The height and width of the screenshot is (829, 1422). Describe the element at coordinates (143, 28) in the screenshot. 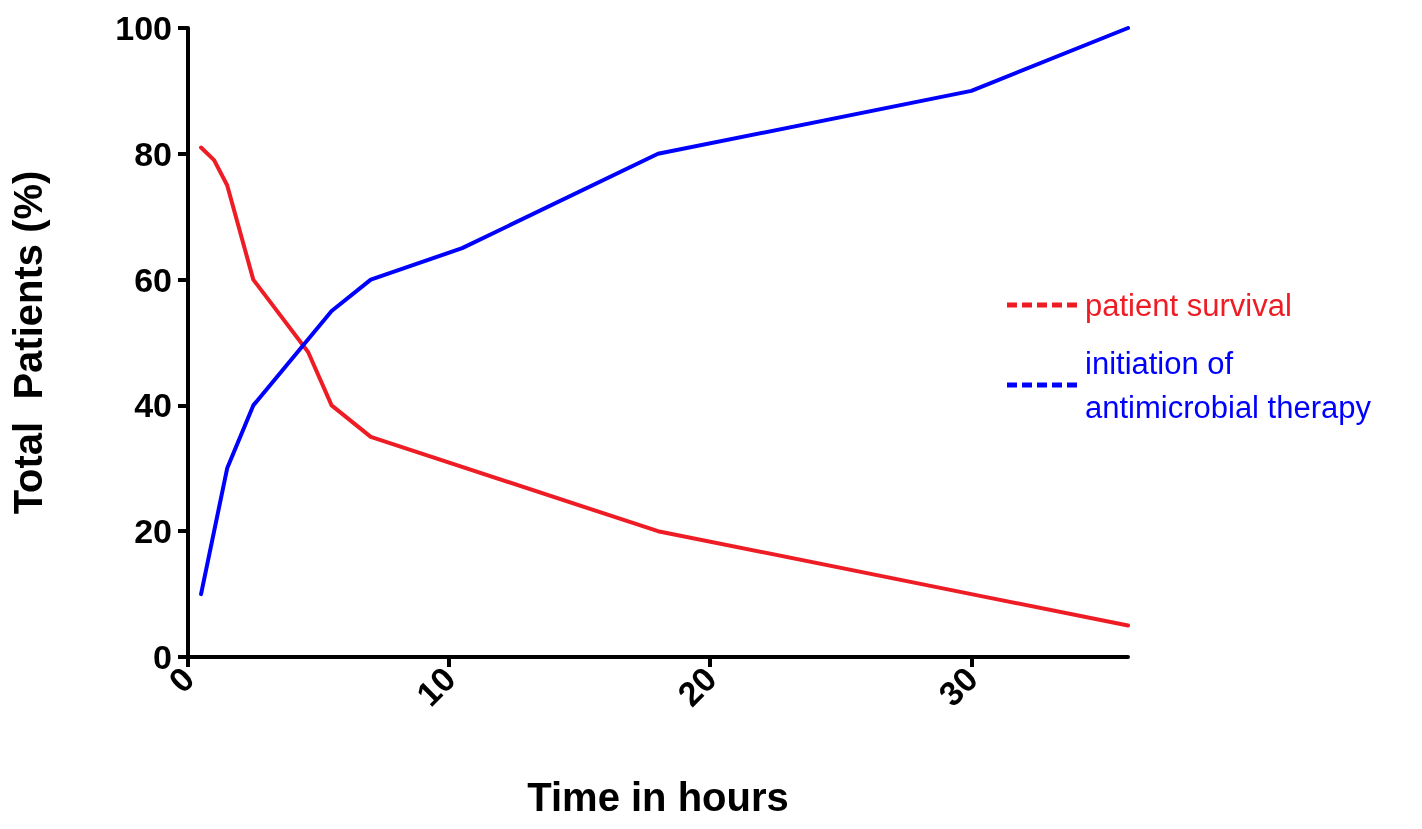

I see `y-tick-label: 100` at that location.